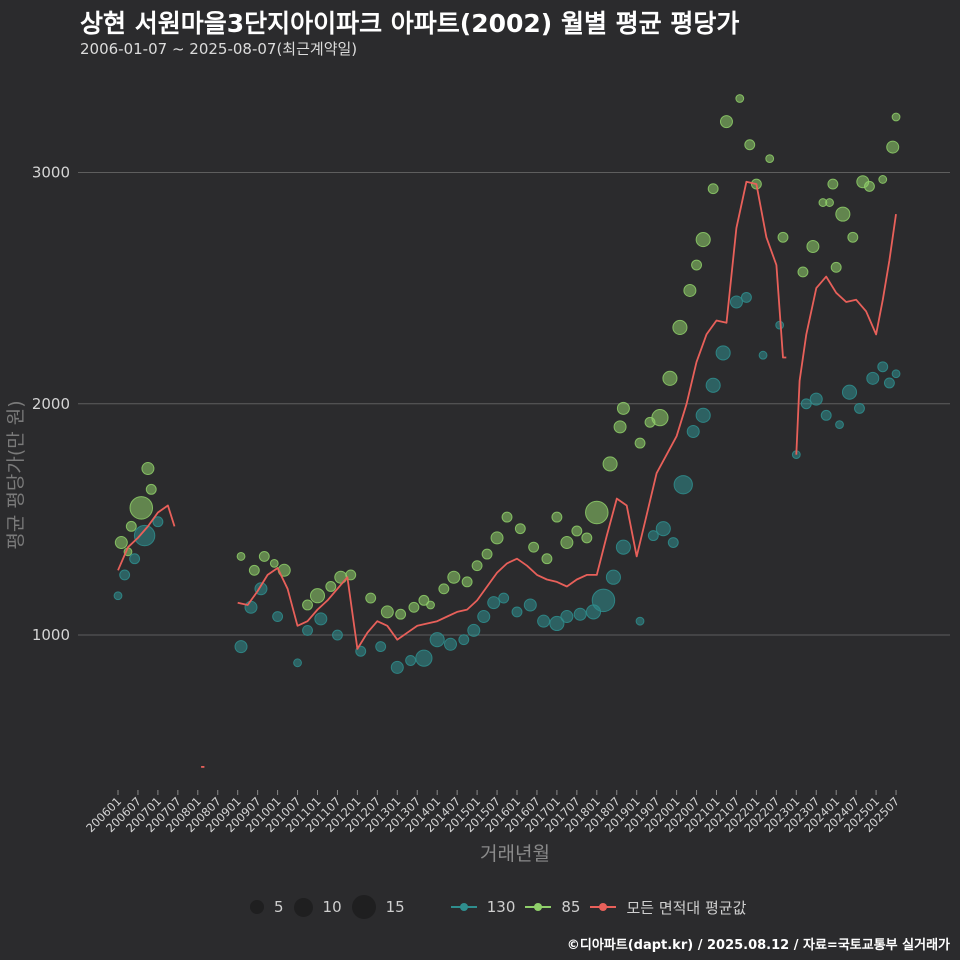  Describe the element at coordinates (552, 907) in the screenshot. I see `legend-series-85: 85` at that location.